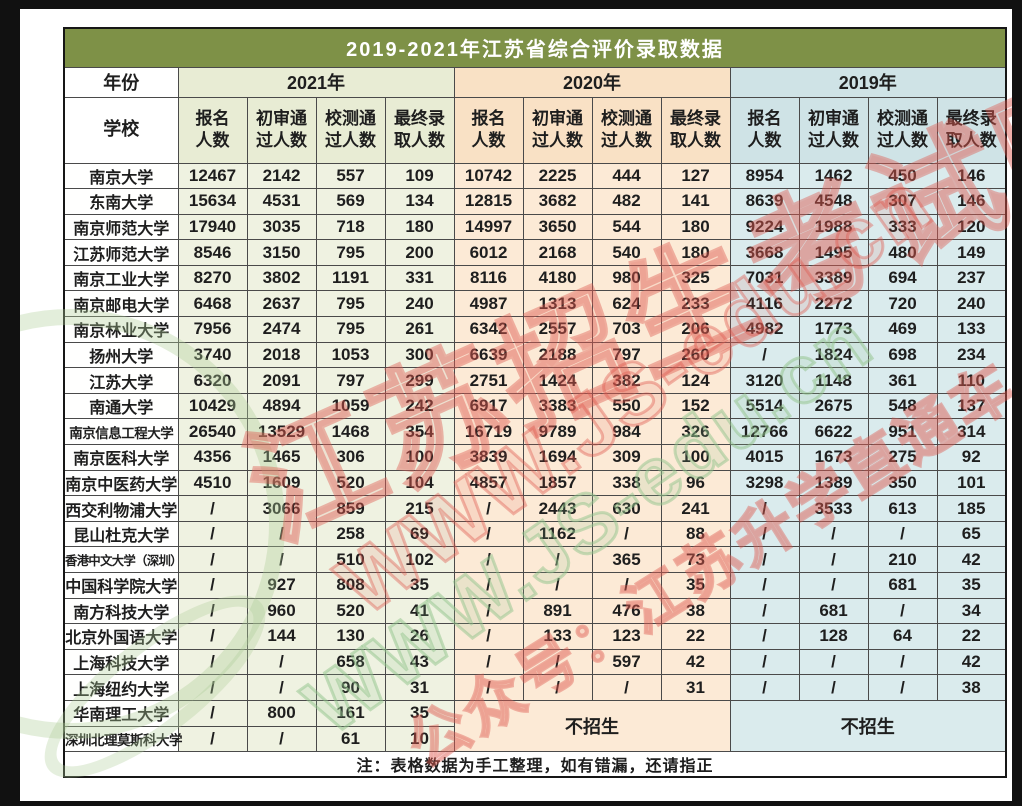 Image resolution: width=1022 pixels, height=806 pixels. What do you see at coordinates (833, 329) in the screenshot?
I see `value-cell: 1773` at bounding box center [833, 329].